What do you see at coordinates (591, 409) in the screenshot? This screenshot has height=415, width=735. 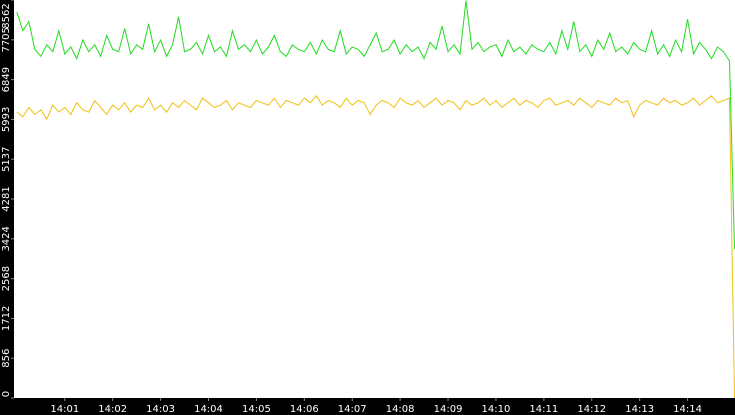 I see `x-tick-label: 14:12` at bounding box center [591, 409].